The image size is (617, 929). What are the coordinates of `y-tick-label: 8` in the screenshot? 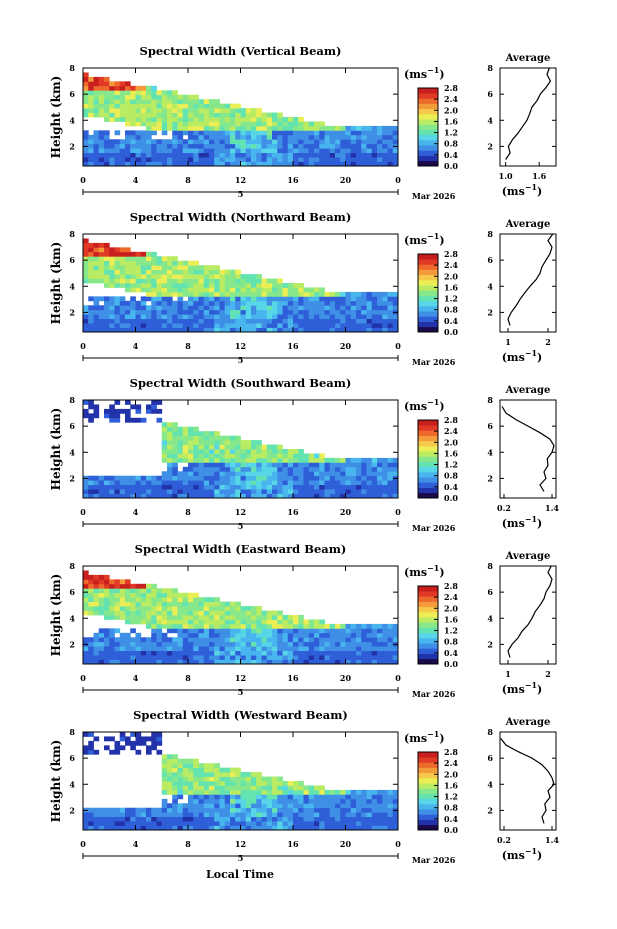 It's located at (72, 566).